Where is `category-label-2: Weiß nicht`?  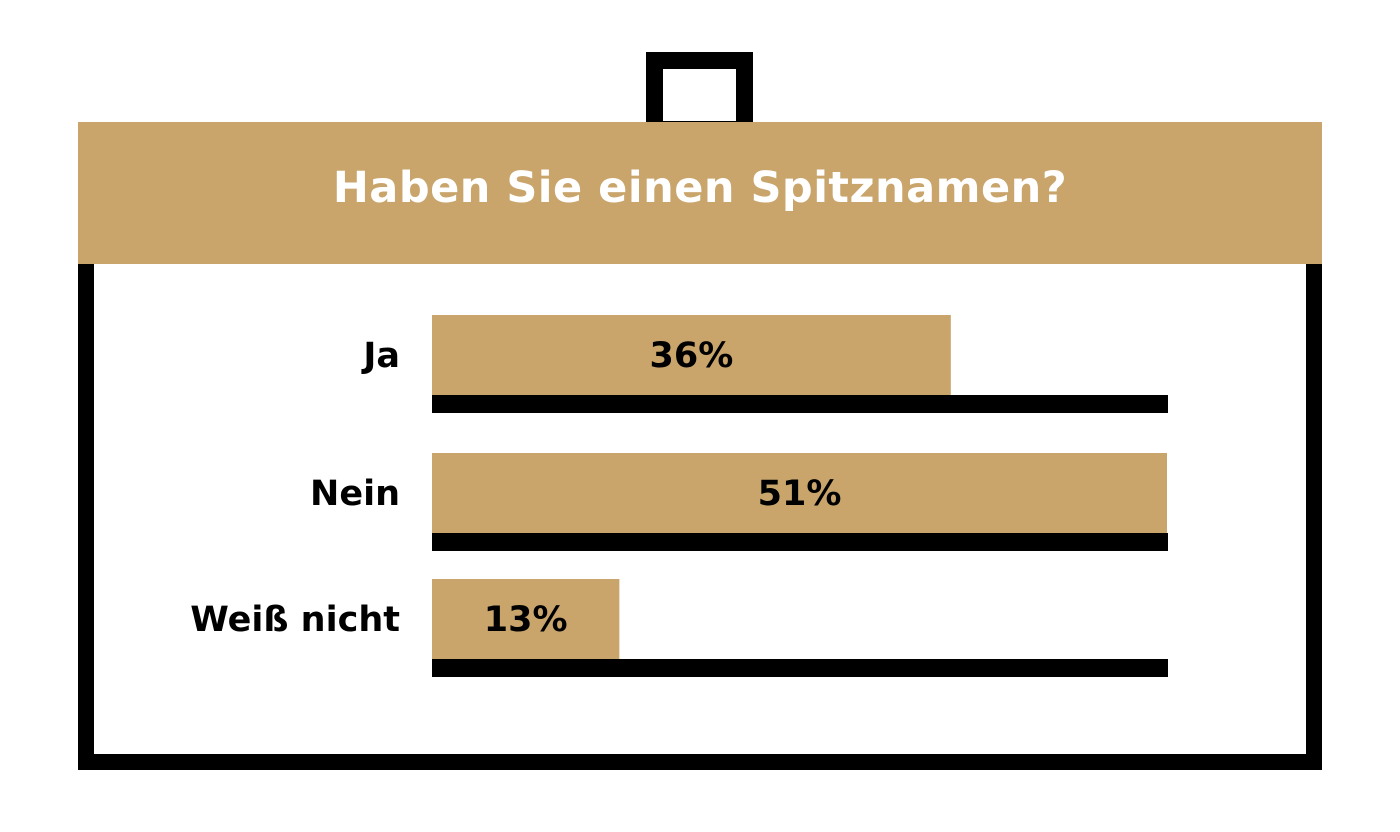
category-label-2: Weiß nicht is located at coordinates (295, 620).